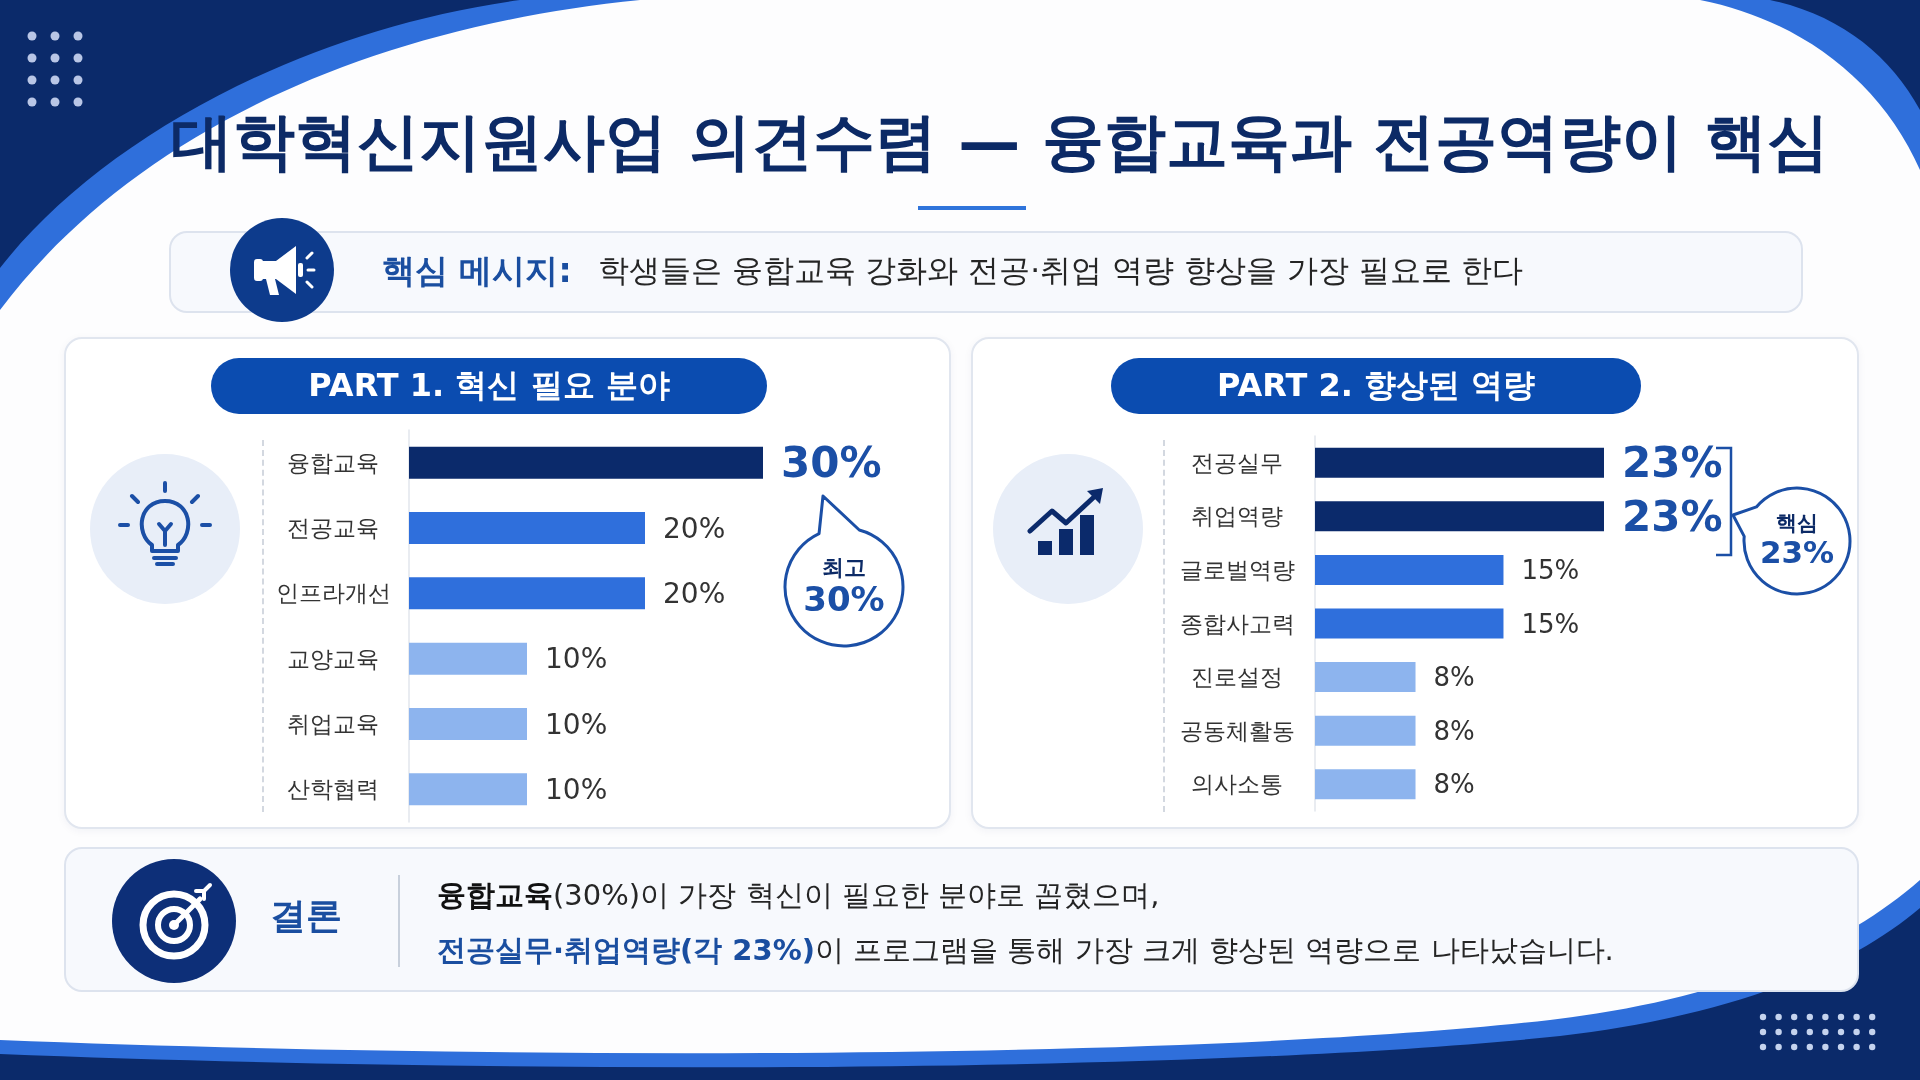 This screenshot has height=1080, width=1920. Describe the element at coordinates (1237, 623) in the screenshot. I see `y-tick-label: 종합사고력` at that location.